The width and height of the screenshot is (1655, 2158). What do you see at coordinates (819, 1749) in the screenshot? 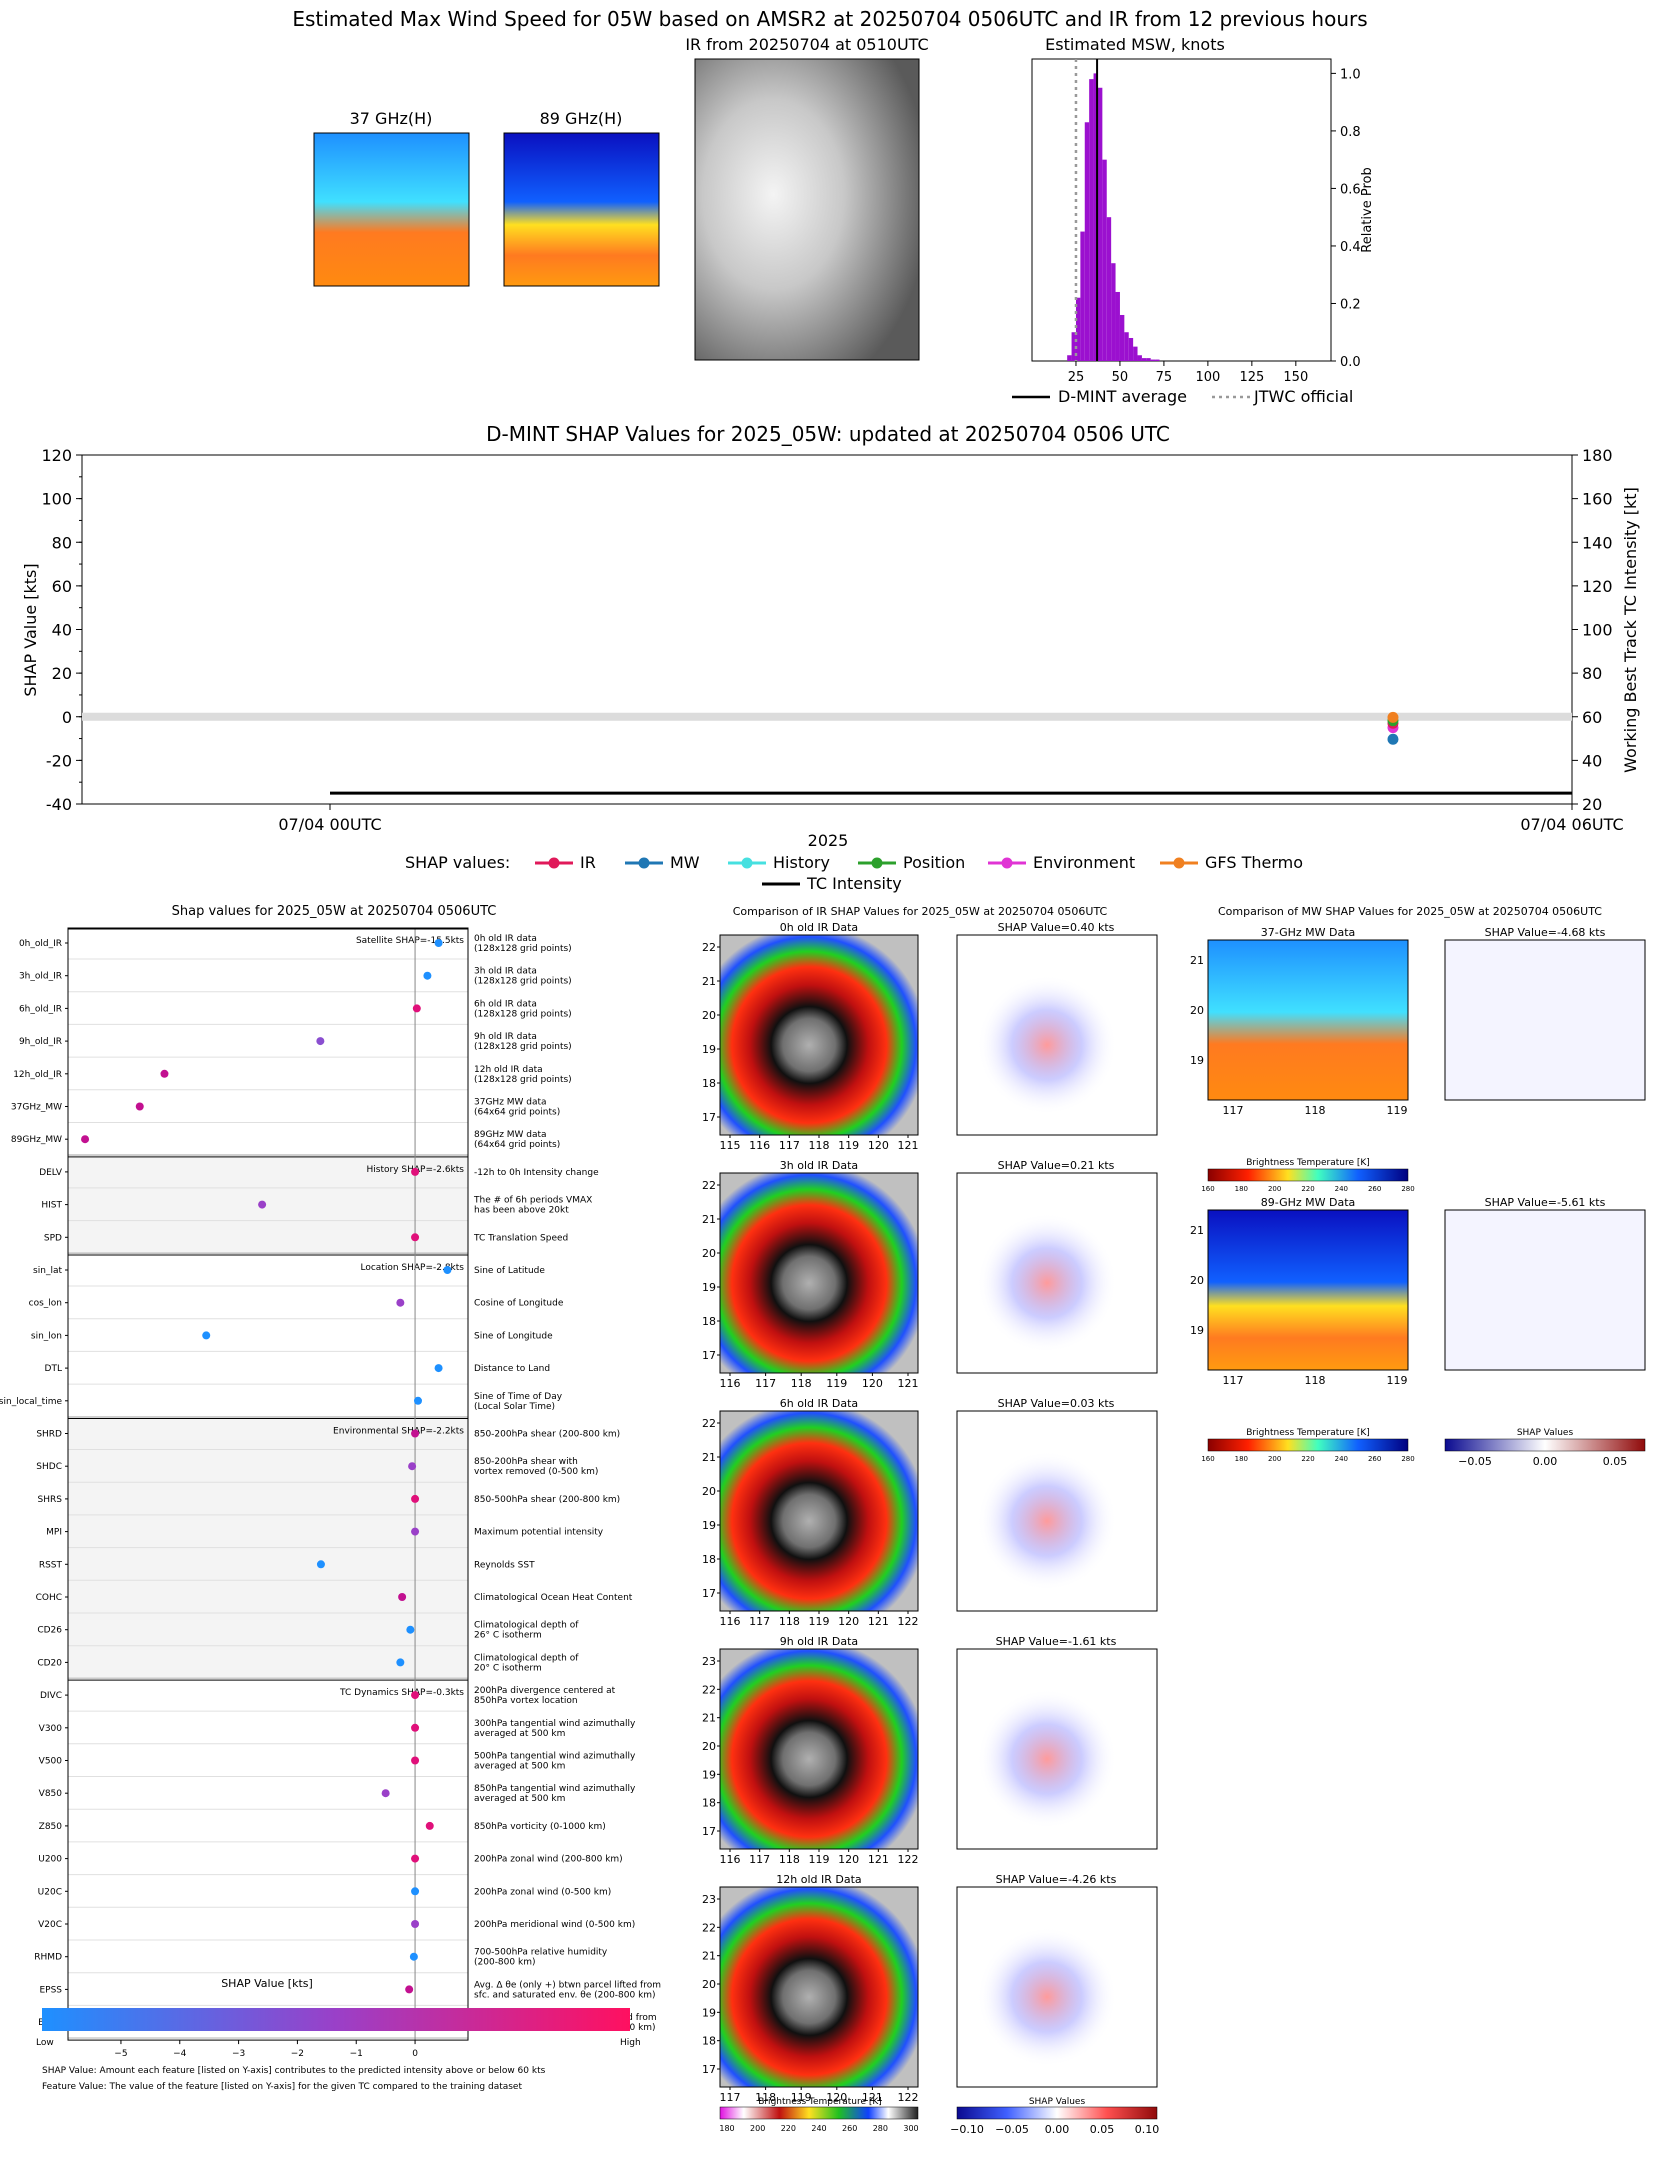
I see `ir-panel-image` at bounding box center [819, 1749].